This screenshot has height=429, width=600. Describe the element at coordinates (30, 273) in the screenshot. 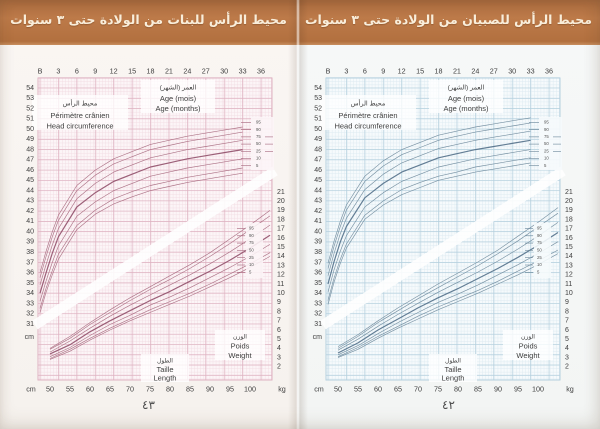

I see `cm-tick: 36` at that location.